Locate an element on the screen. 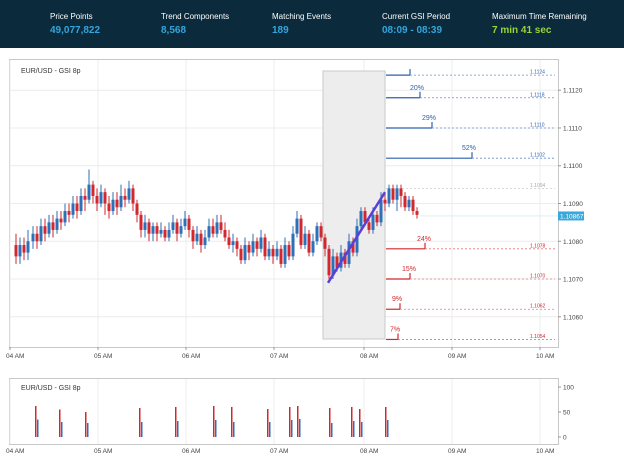 The height and width of the screenshot is (461, 624). x-tick-label: 07 AM is located at coordinates (279, 356).